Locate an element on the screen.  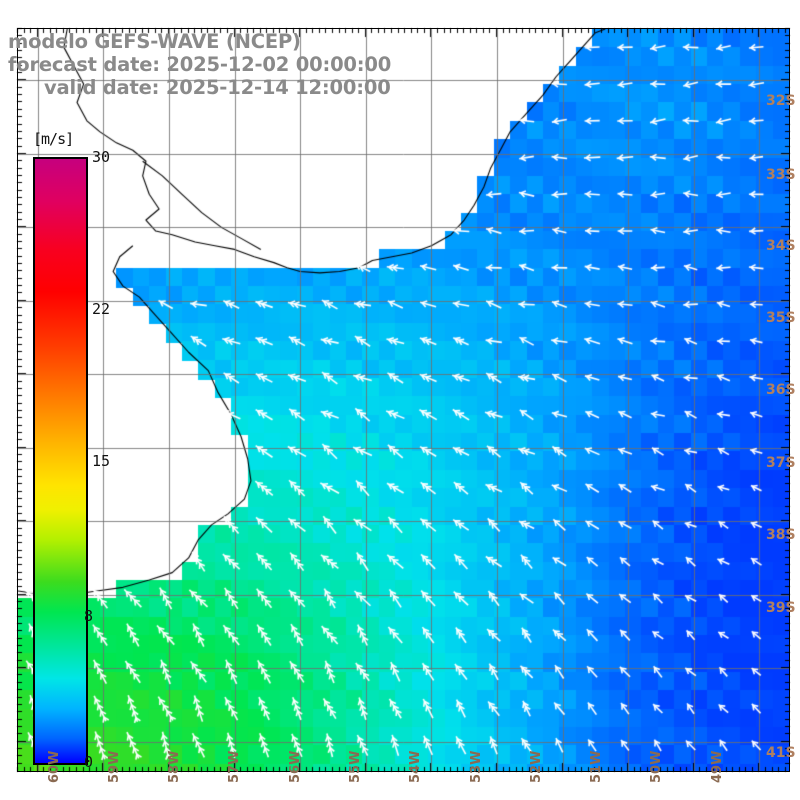
lon-label-51w: 51W is located at coordinates (596, 766).